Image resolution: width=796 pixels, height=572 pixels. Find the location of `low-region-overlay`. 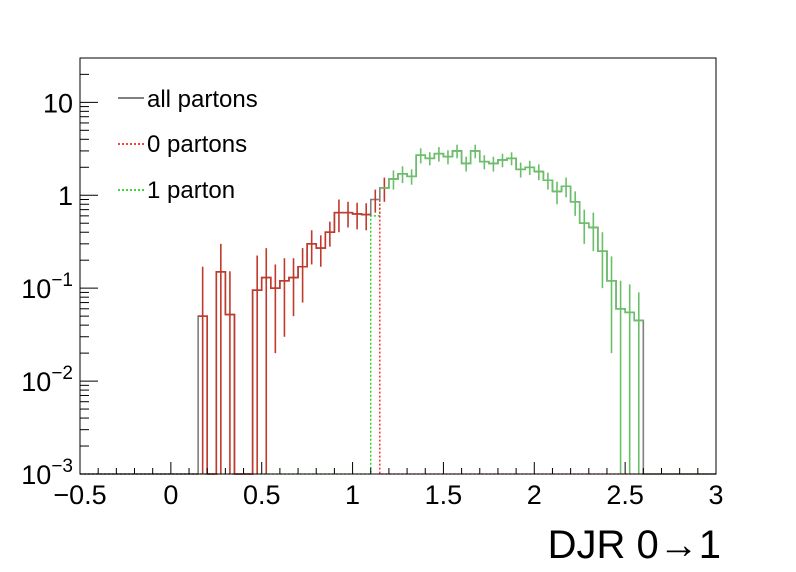

low-region-overlay is located at coordinates (284, 343).